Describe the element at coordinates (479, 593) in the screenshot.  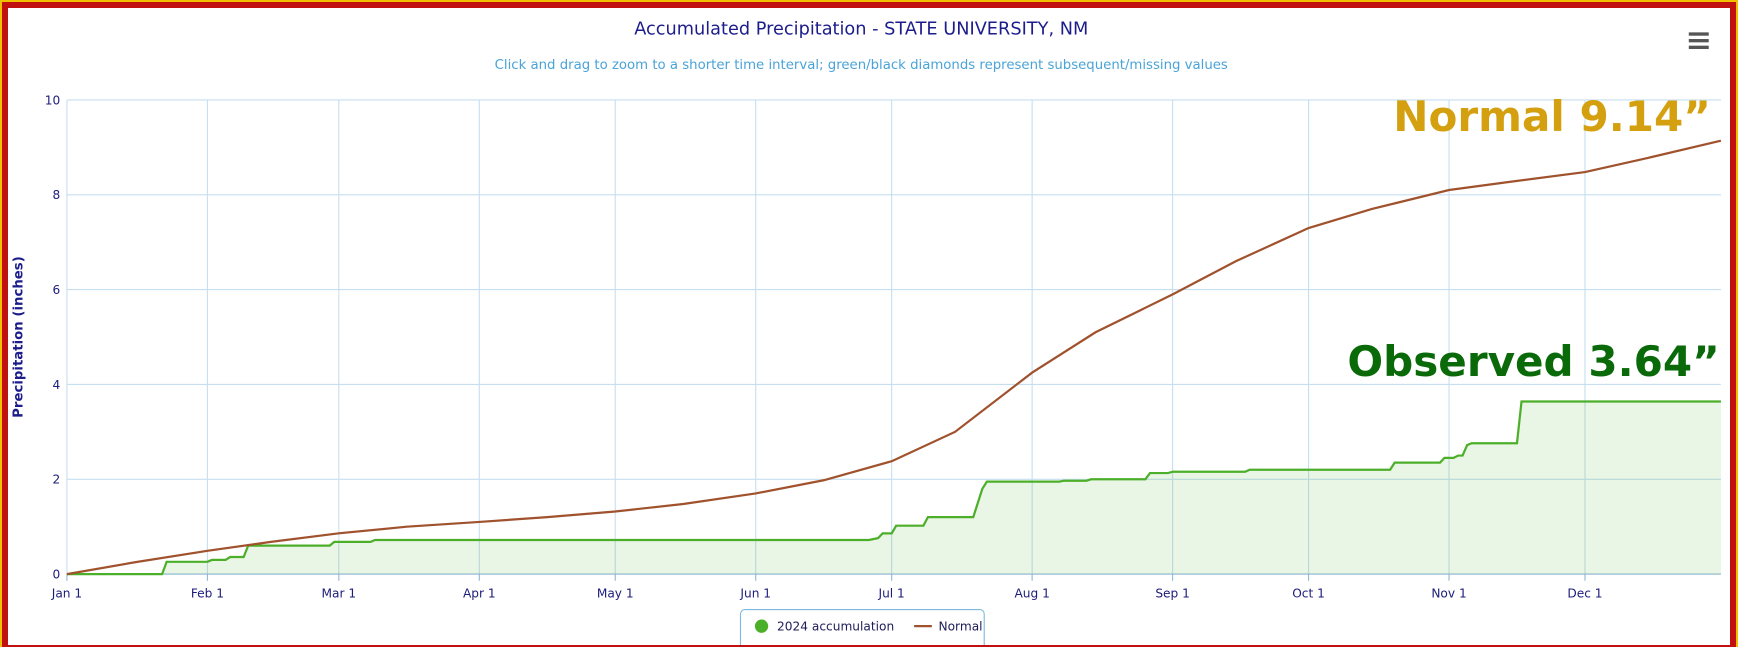
I see `x-tick-label: Apr 1` at that location.